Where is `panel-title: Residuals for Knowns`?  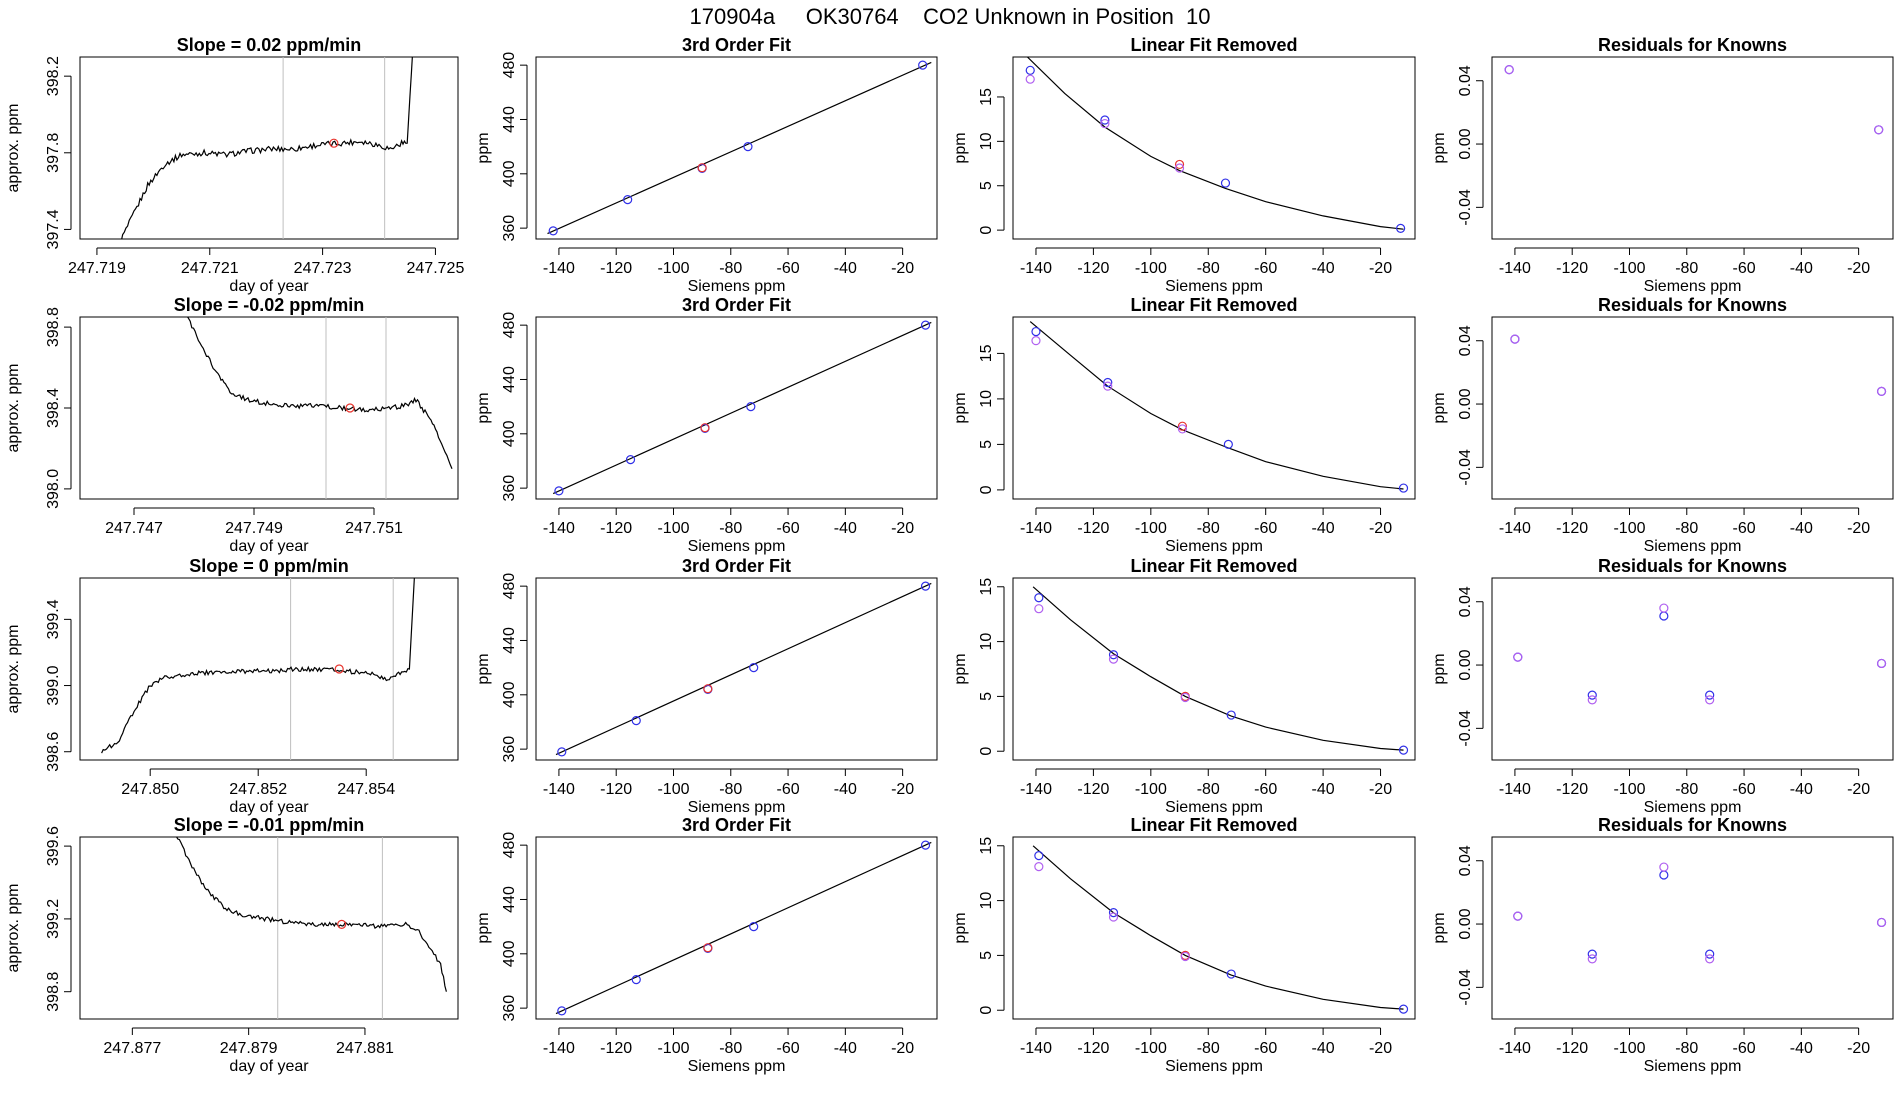 panel-title: Residuals for Knowns is located at coordinates (1692, 45).